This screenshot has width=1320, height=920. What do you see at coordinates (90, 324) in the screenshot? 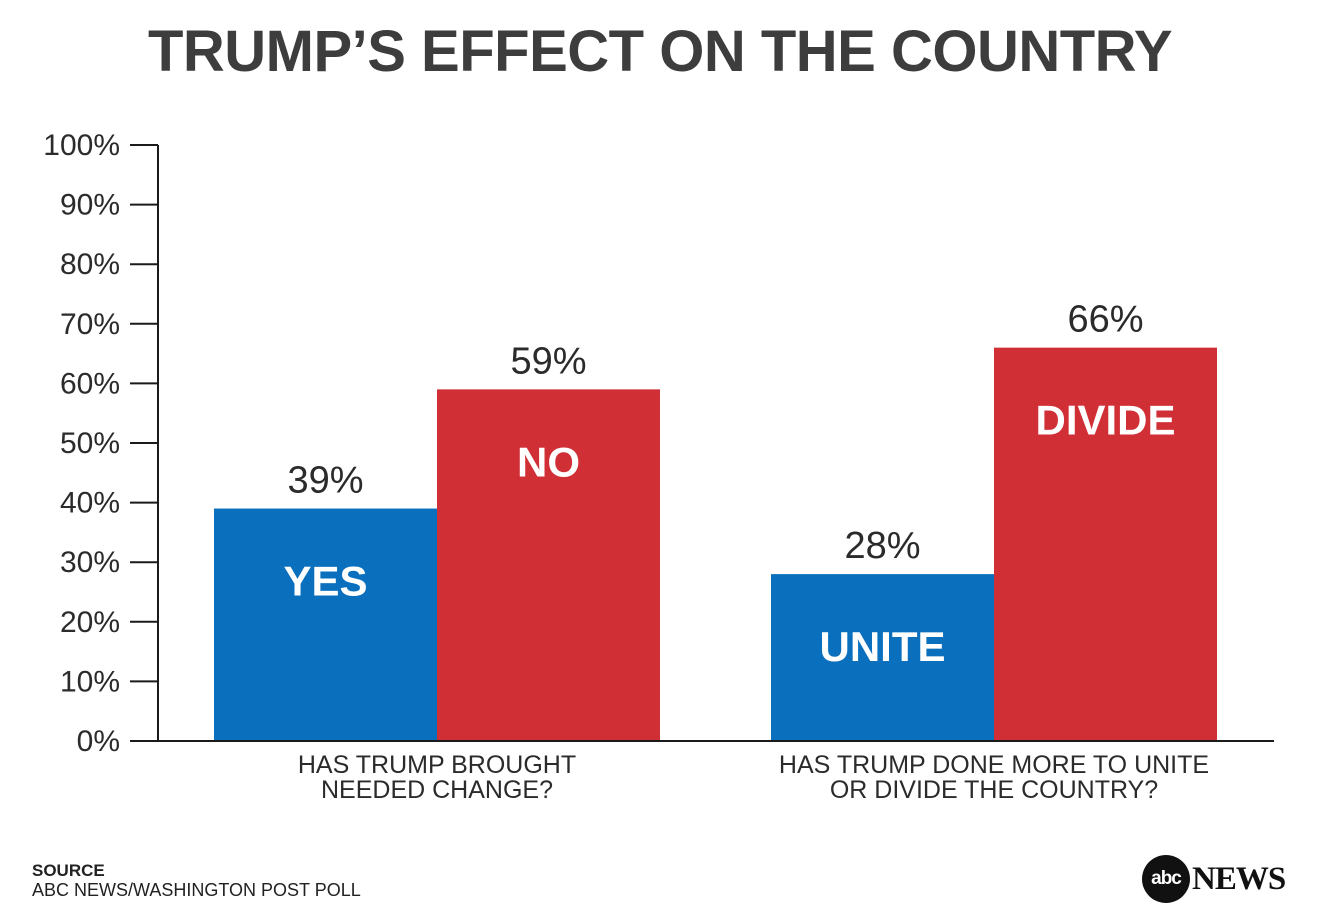
I see `y-tick-label: 70%` at bounding box center [90, 324].